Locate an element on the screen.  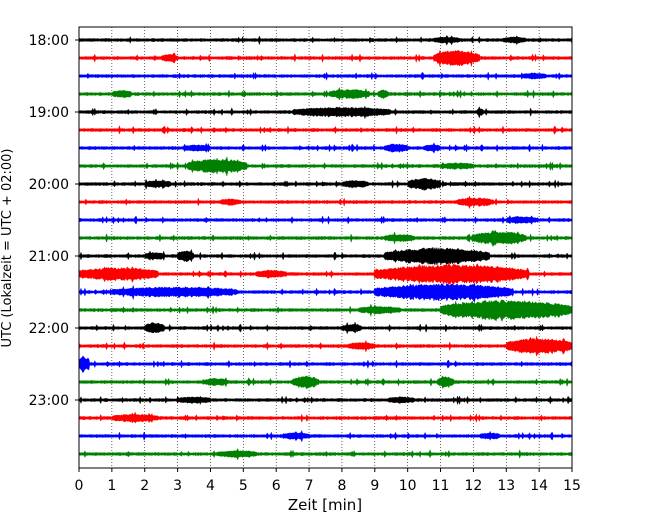
x-tick-label: 3 is located at coordinates (177, 486).